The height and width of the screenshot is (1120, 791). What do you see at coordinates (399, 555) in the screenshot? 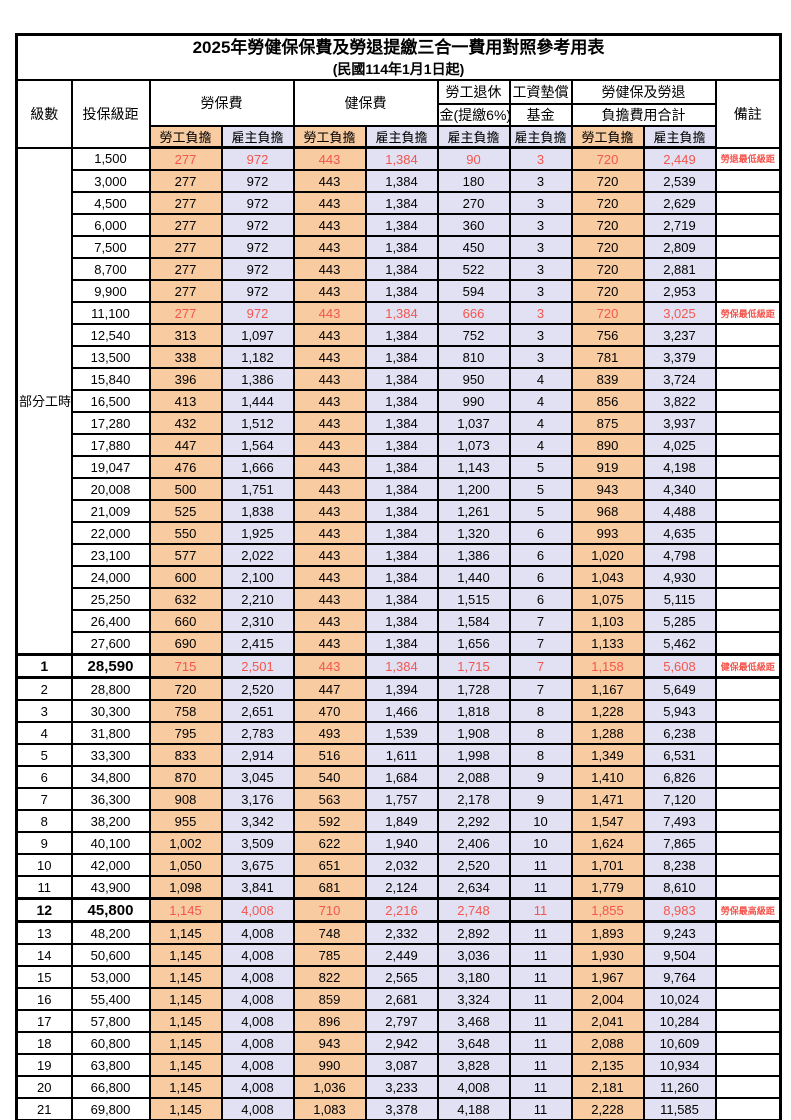
I see `table-row: 23,100 577 2,022 443 1,384 1,386 6 1,020 4,798` at bounding box center [399, 555].